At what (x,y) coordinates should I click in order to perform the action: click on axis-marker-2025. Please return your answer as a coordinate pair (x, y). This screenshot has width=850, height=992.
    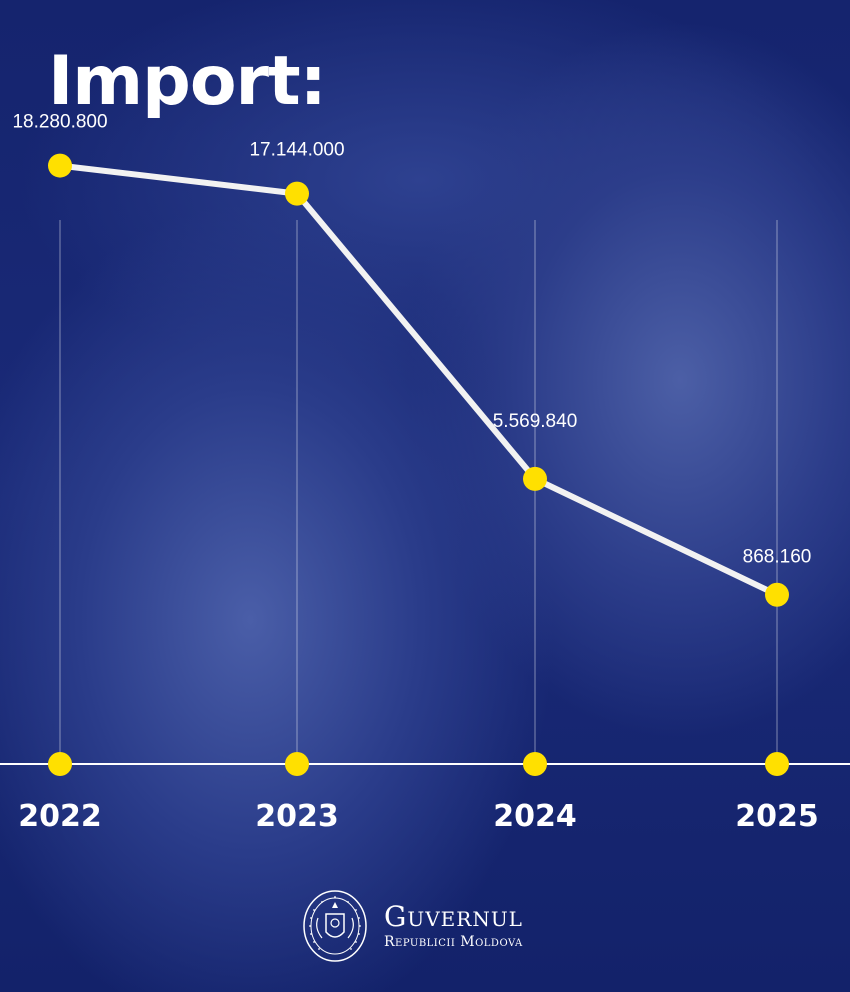
    Looking at the image, I should click on (777, 764).